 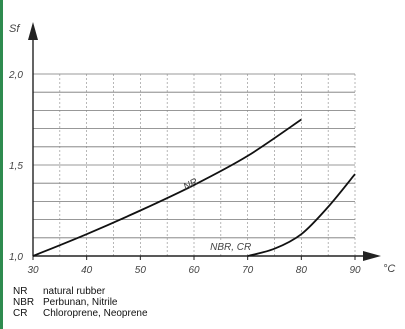 I want to click on legend-row-cr: CR Chloroprene, Neoprene, so click(x=80, y=313).